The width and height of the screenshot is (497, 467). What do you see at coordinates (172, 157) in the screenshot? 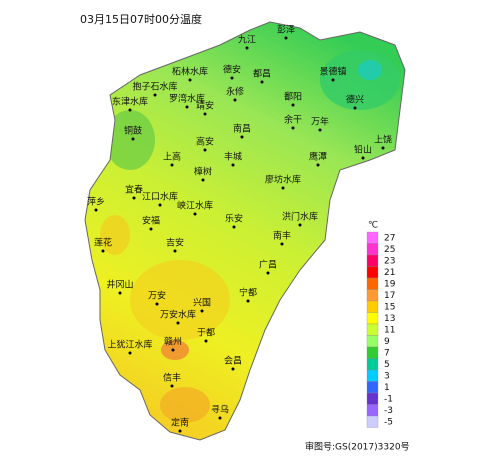
I see `city-label: 上高` at bounding box center [172, 157].